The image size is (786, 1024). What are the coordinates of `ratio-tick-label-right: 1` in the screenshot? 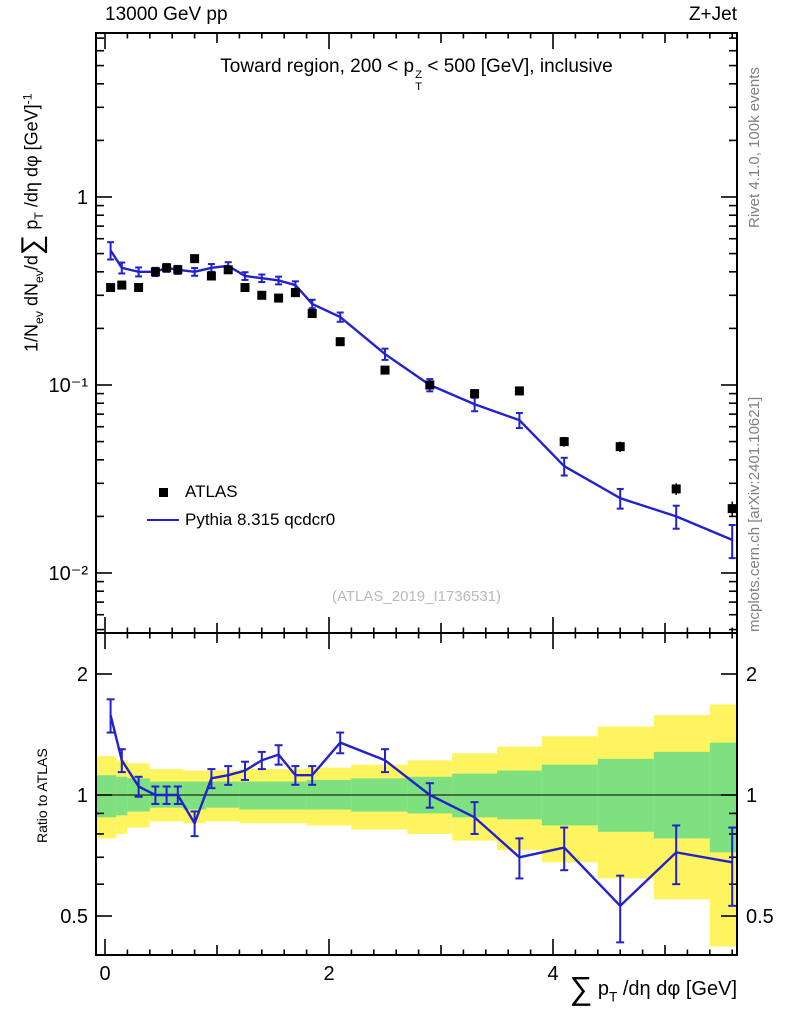 It's located at (751, 796).